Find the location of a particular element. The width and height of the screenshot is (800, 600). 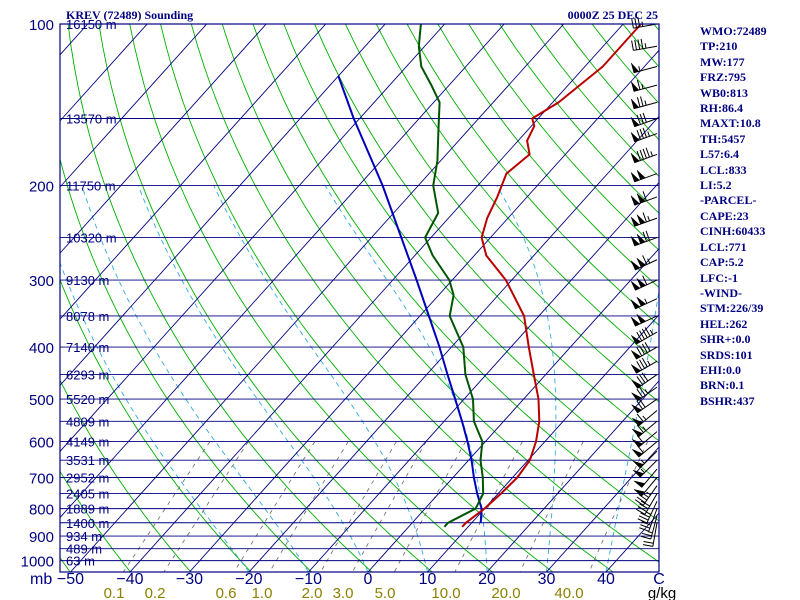

index-item: TH:5457 is located at coordinates (723, 138).